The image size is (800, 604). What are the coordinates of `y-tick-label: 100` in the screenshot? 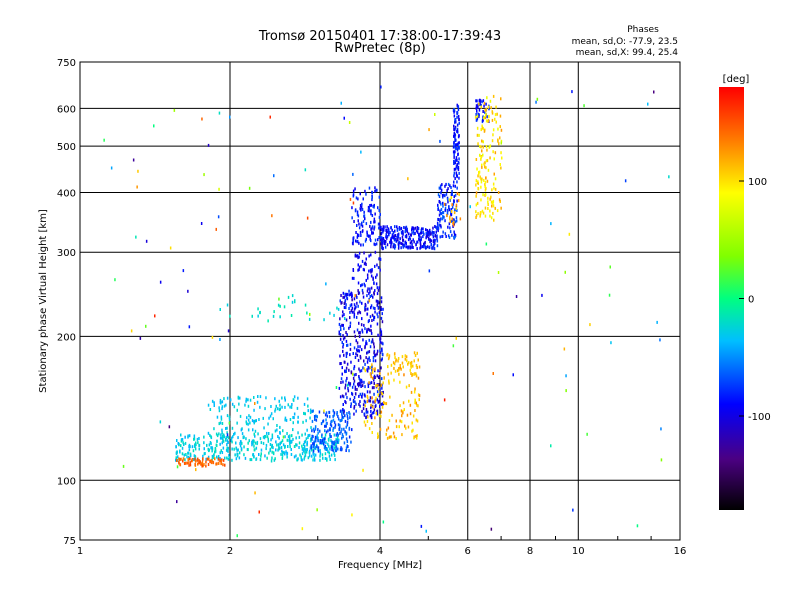 It's located at (66, 481).